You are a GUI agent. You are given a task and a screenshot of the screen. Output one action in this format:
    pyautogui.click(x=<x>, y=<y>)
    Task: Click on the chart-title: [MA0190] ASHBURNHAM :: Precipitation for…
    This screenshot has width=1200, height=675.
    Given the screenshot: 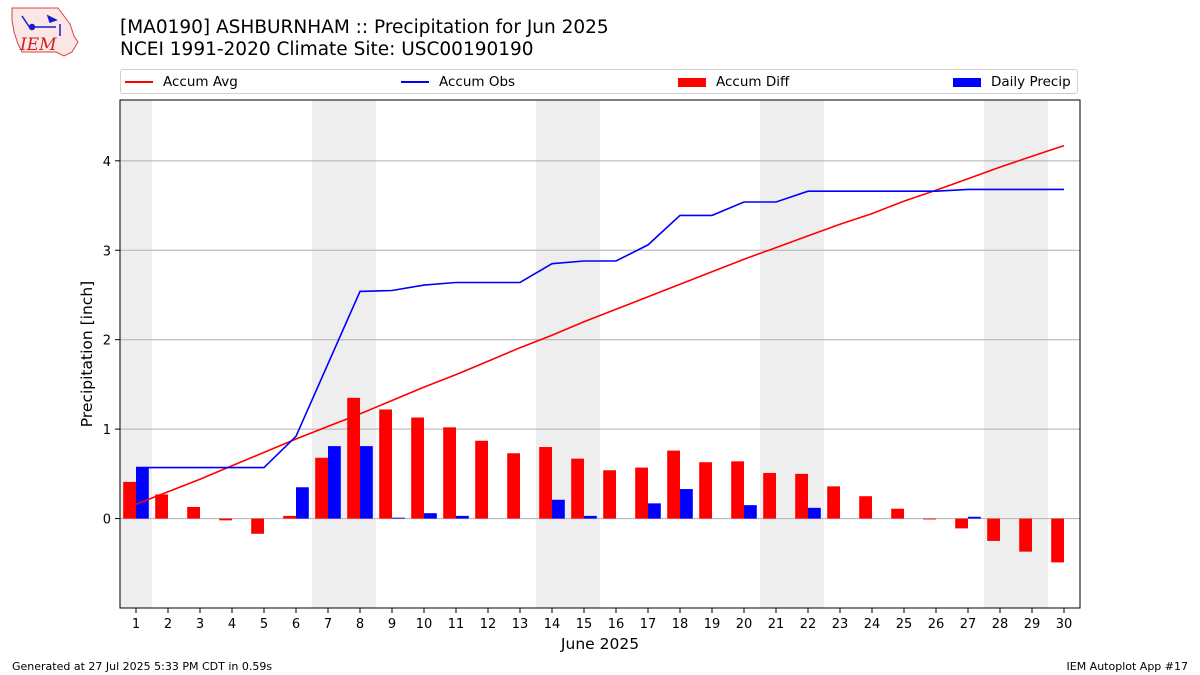 What is the action you would take?
    pyautogui.click(x=364, y=27)
    